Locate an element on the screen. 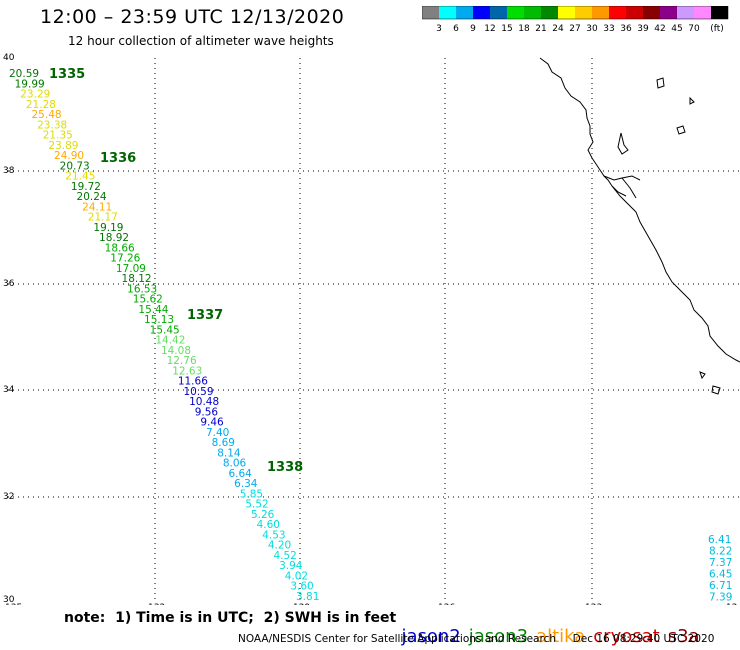 The width and height of the screenshot is (740, 650). wave-height-label: 17.26 is located at coordinates (125, 259).